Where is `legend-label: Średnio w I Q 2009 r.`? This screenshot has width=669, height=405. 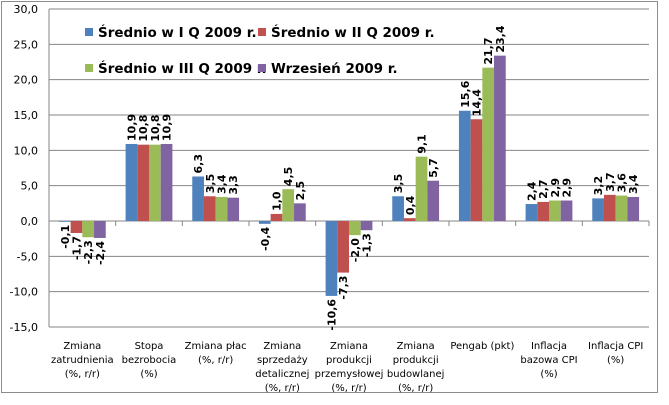 legend-label: Średnio w I Q 2009 r. is located at coordinates (177, 32).